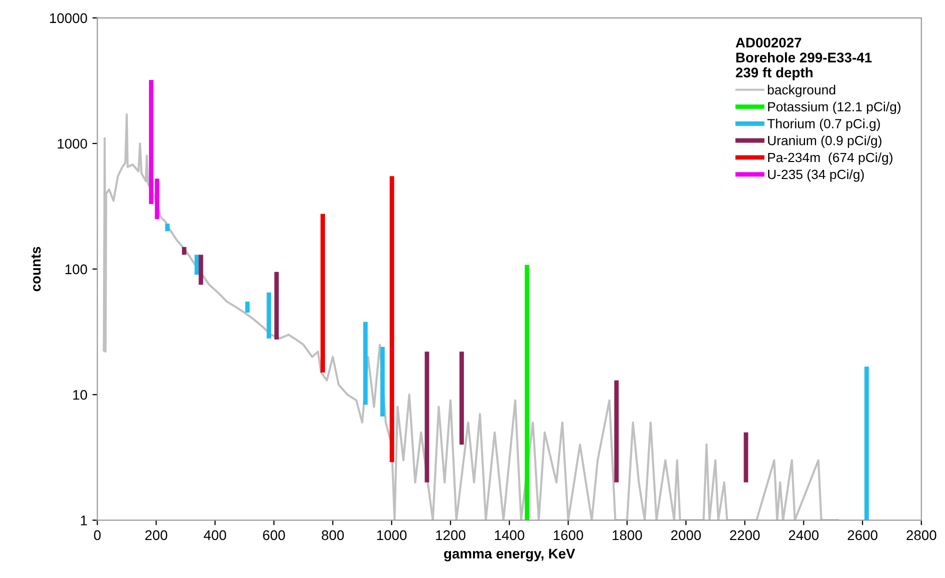 The image size is (945, 578). I want to click on x-tick-label: 2000, so click(686, 535).